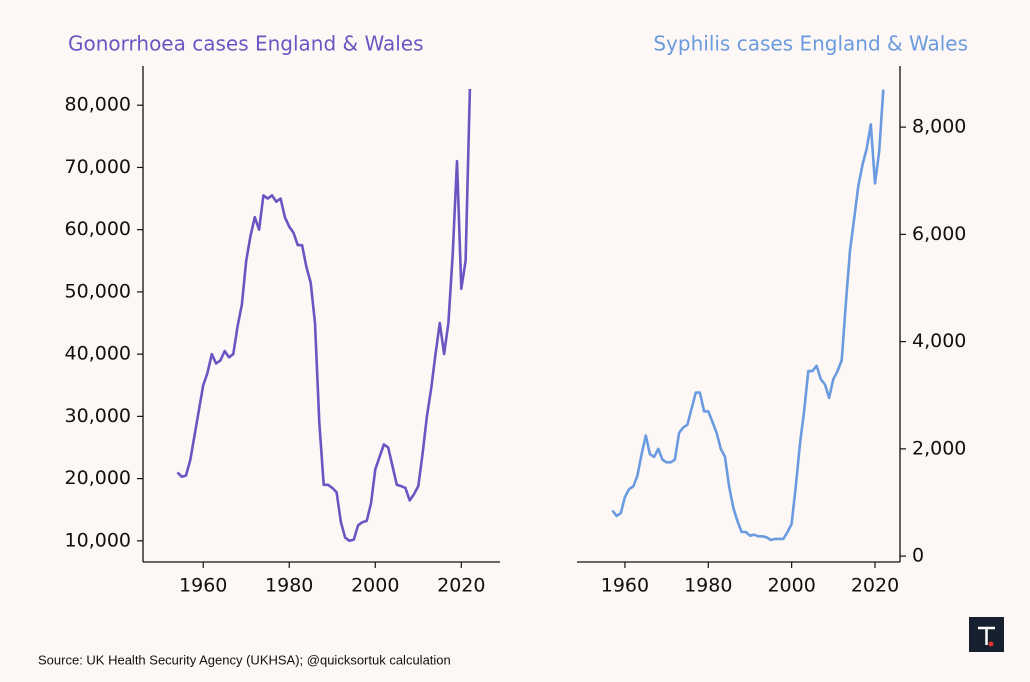  I want to click on y-tick-label: 2,000, so click(939, 448).